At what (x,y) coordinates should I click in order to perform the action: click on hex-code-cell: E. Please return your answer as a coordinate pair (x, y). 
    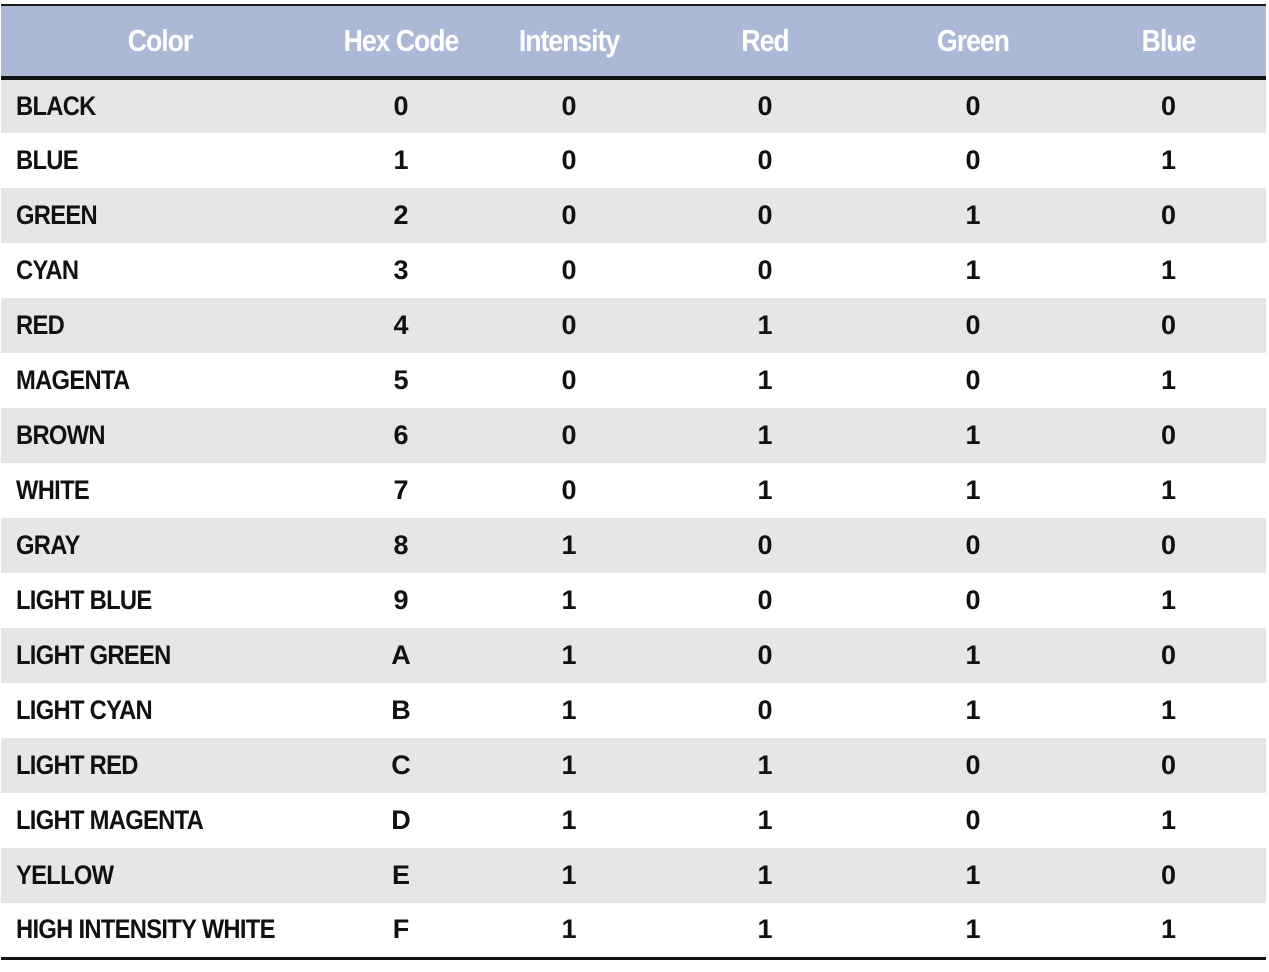
    Looking at the image, I should click on (400, 875).